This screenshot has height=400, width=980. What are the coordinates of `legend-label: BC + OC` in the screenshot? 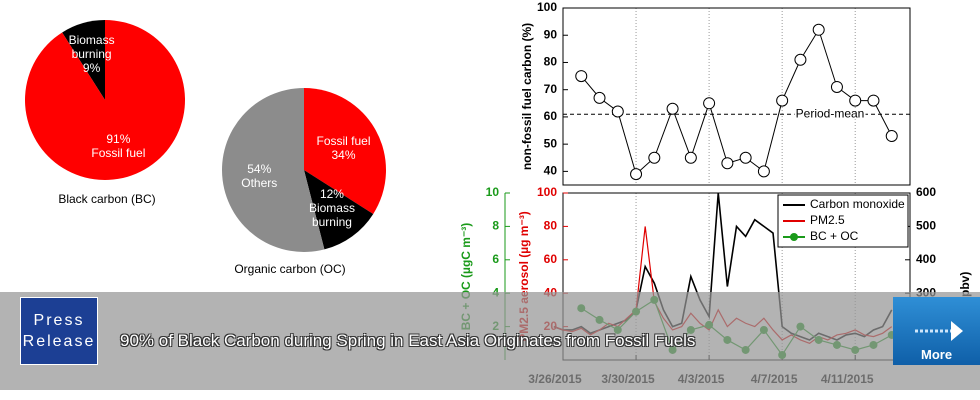 It's located at (834, 236).